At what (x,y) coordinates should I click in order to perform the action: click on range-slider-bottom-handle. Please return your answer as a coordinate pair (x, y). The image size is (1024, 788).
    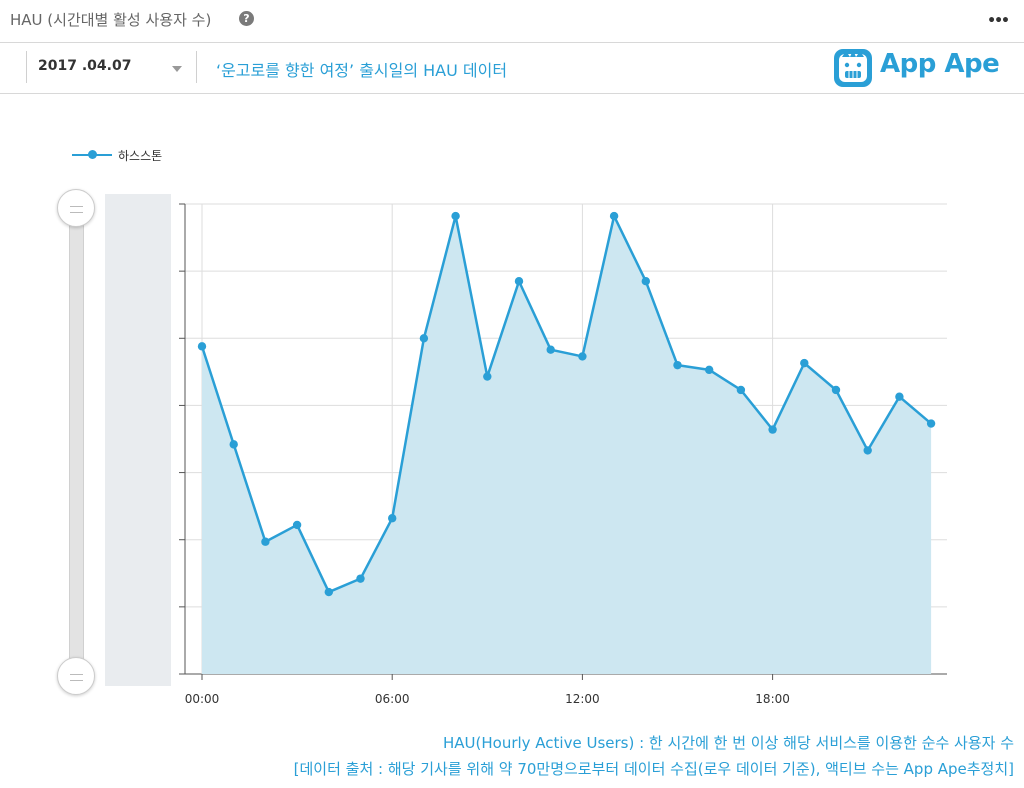
    Looking at the image, I should click on (76, 676).